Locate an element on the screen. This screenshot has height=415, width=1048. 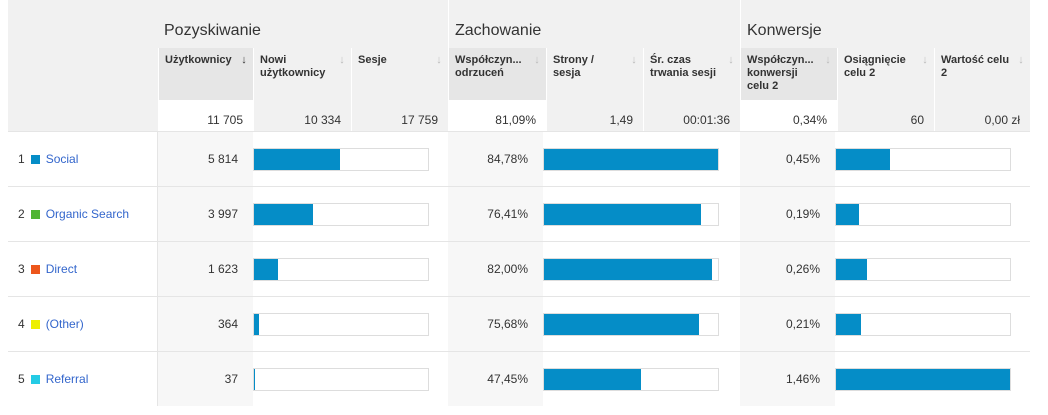
bounce-value: 75,68% is located at coordinates (495, 324).